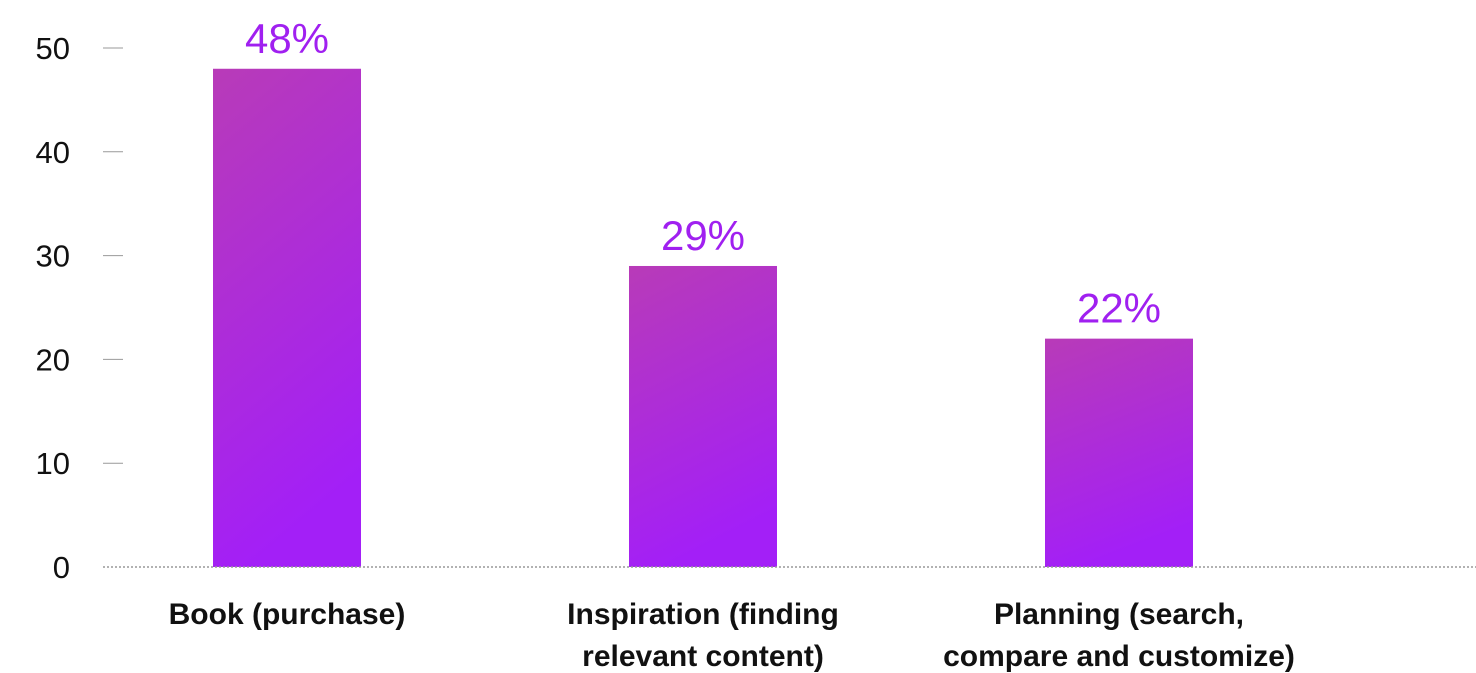 This screenshot has height=673, width=1476. Describe the element at coordinates (53, 256) in the screenshot. I see `y-tick-label: 30` at that location.